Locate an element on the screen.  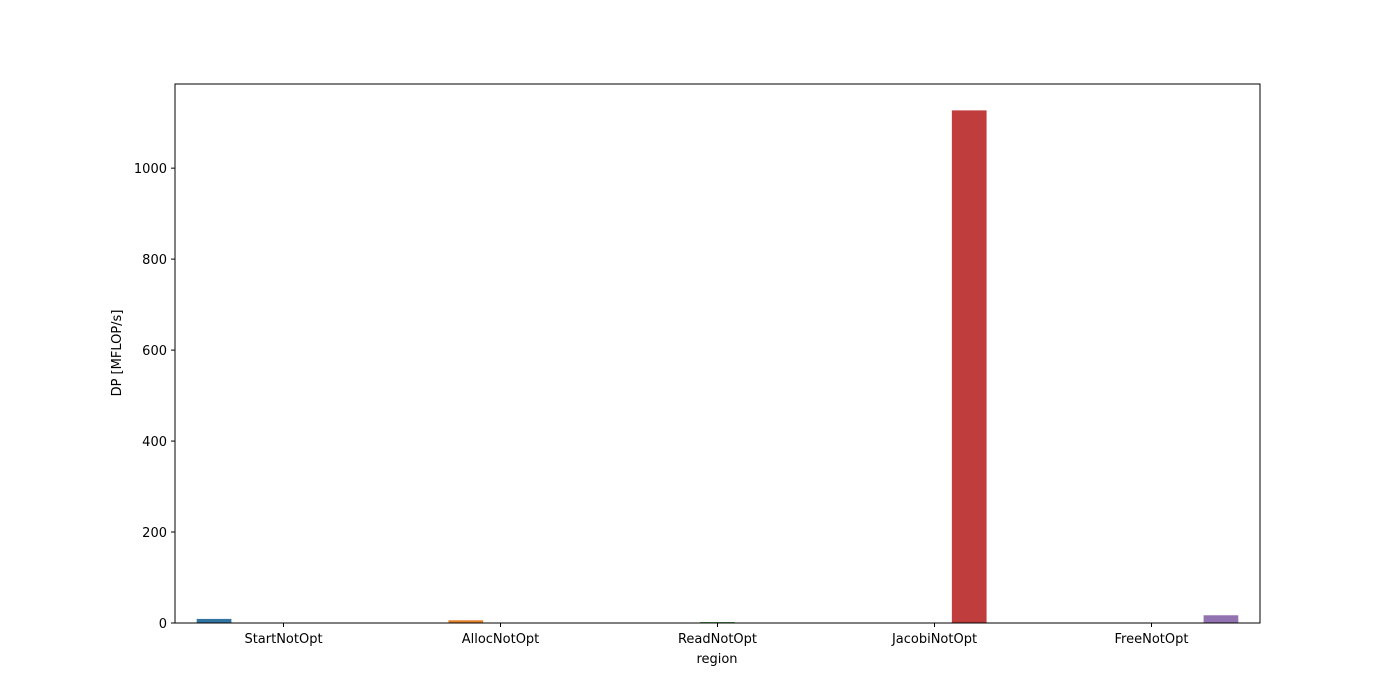
x-tick-label: FreeNotOpt is located at coordinates (1152, 639).